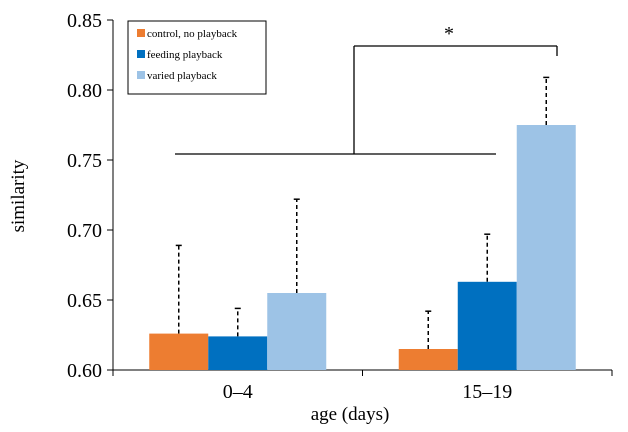  I want to click on y-axis-ticks: 0.60 0.65 0.70 0.75 0.80 0.85, so click(90, 196).